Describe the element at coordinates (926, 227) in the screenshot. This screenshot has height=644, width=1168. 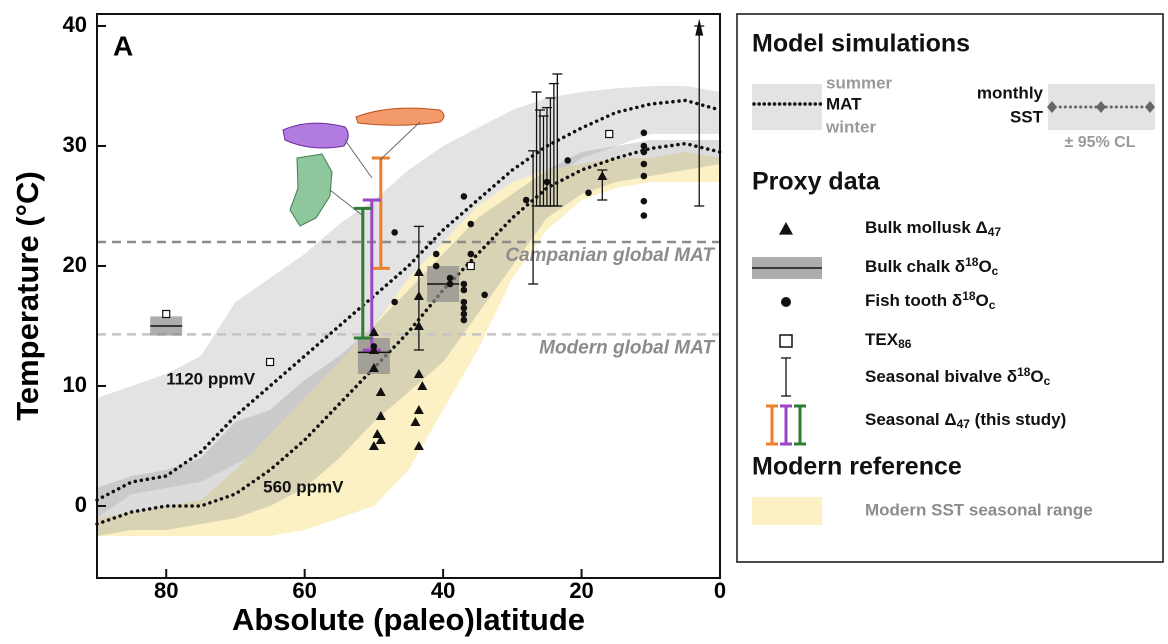
I see `label-part: Bulk mollusk Δ` at that location.